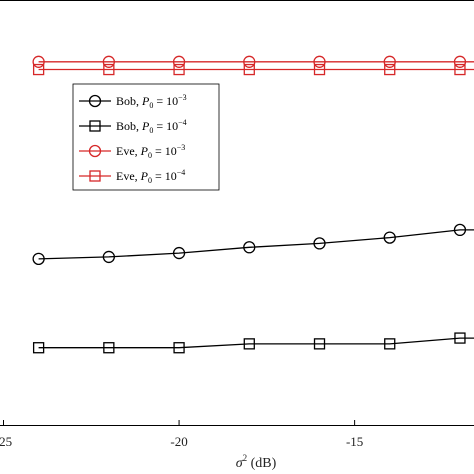  I want to click on legend-label: Eve, P0 = 10−4, so click(150, 176).